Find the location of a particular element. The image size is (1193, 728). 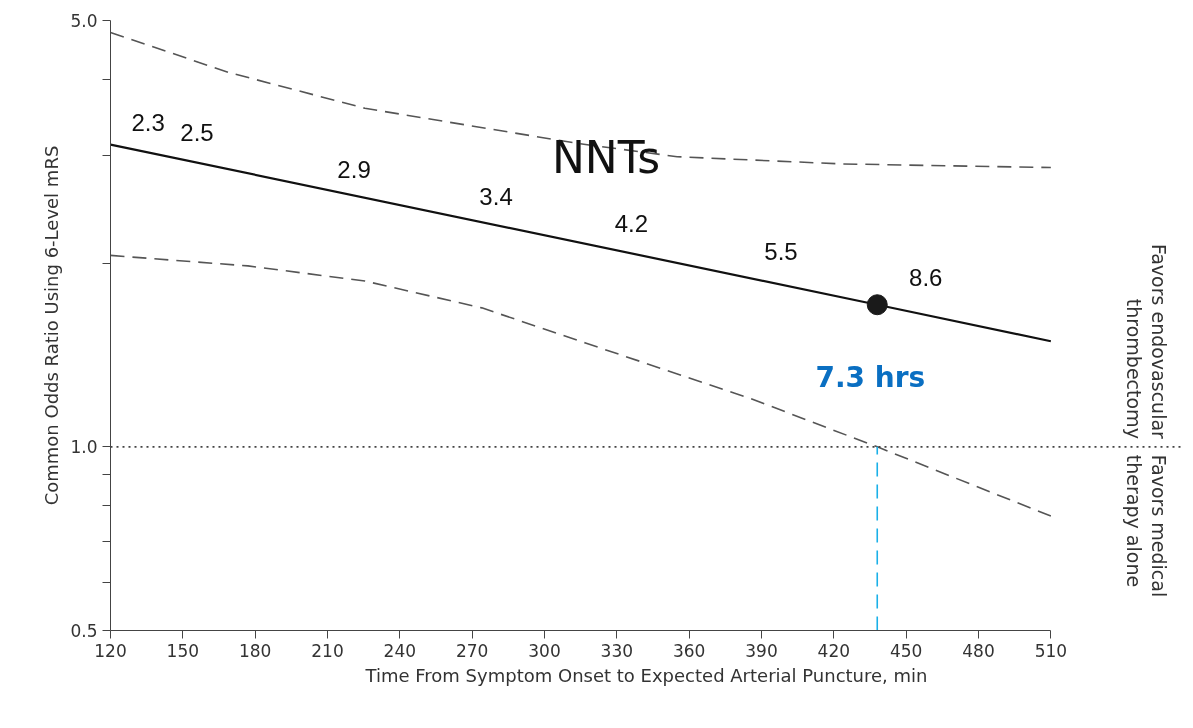

x-tick-label: 330 is located at coordinates (617, 650).